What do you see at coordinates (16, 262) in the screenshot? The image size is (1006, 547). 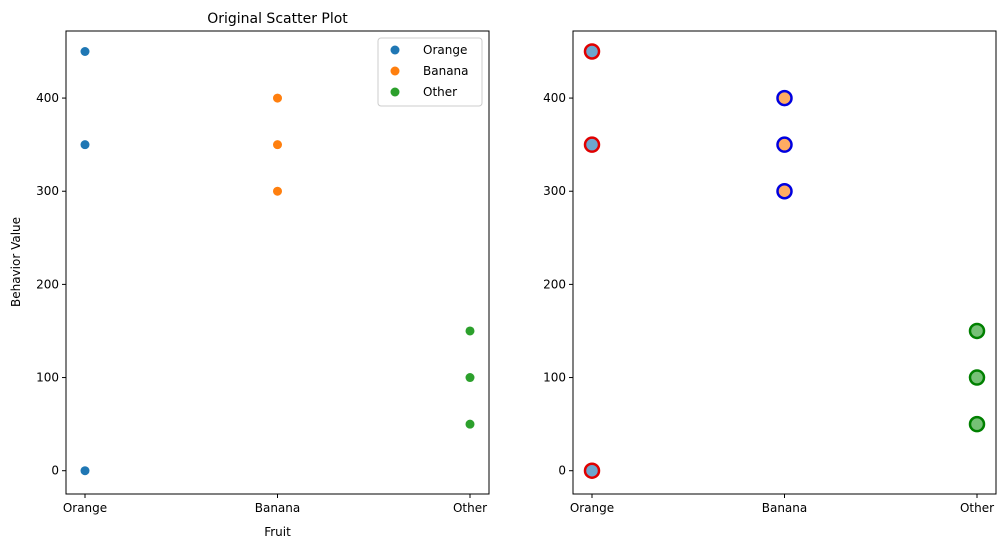 I see `y-axis-label: Behavior Value` at bounding box center [16, 262].